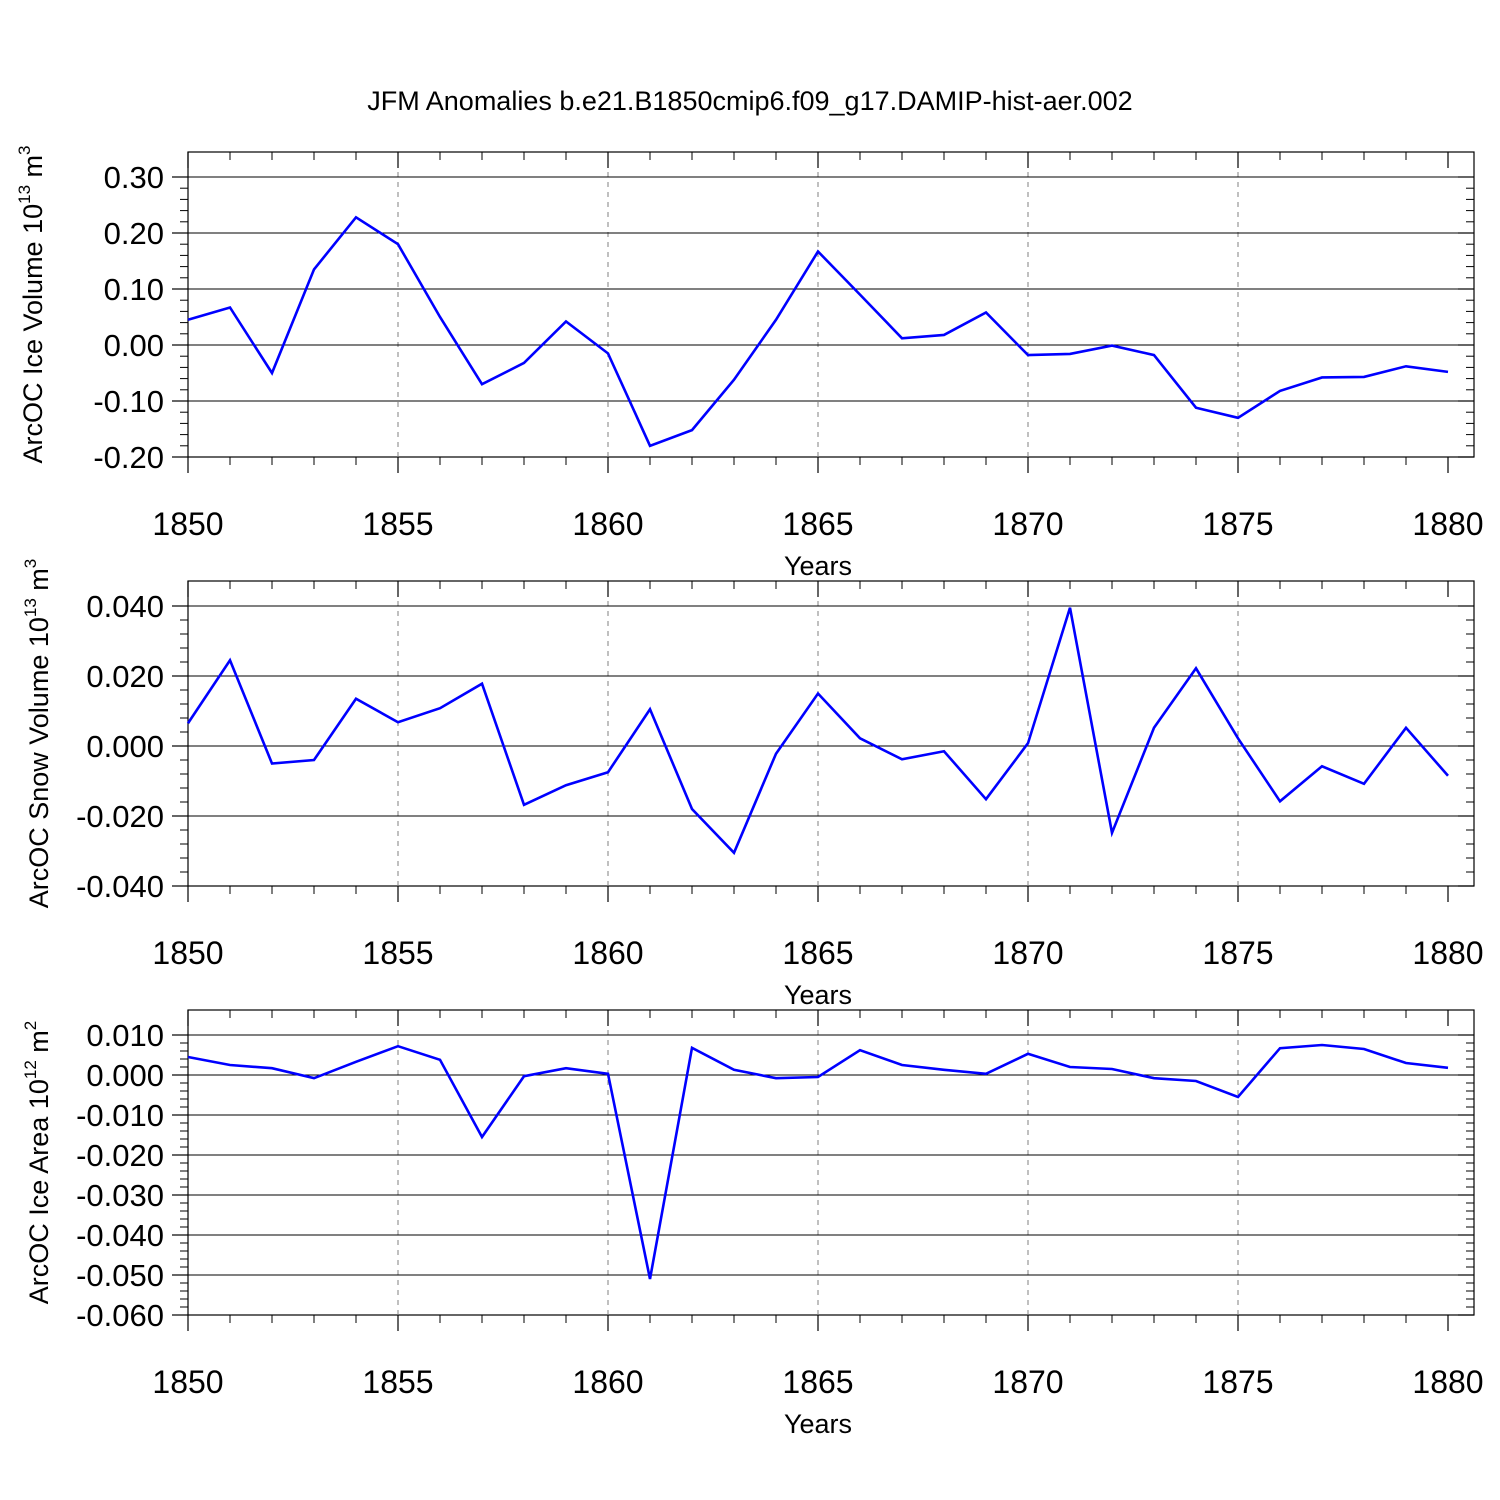  What do you see at coordinates (128, 457) in the screenshot?
I see `y-tick-label: -0.20` at bounding box center [128, 457].